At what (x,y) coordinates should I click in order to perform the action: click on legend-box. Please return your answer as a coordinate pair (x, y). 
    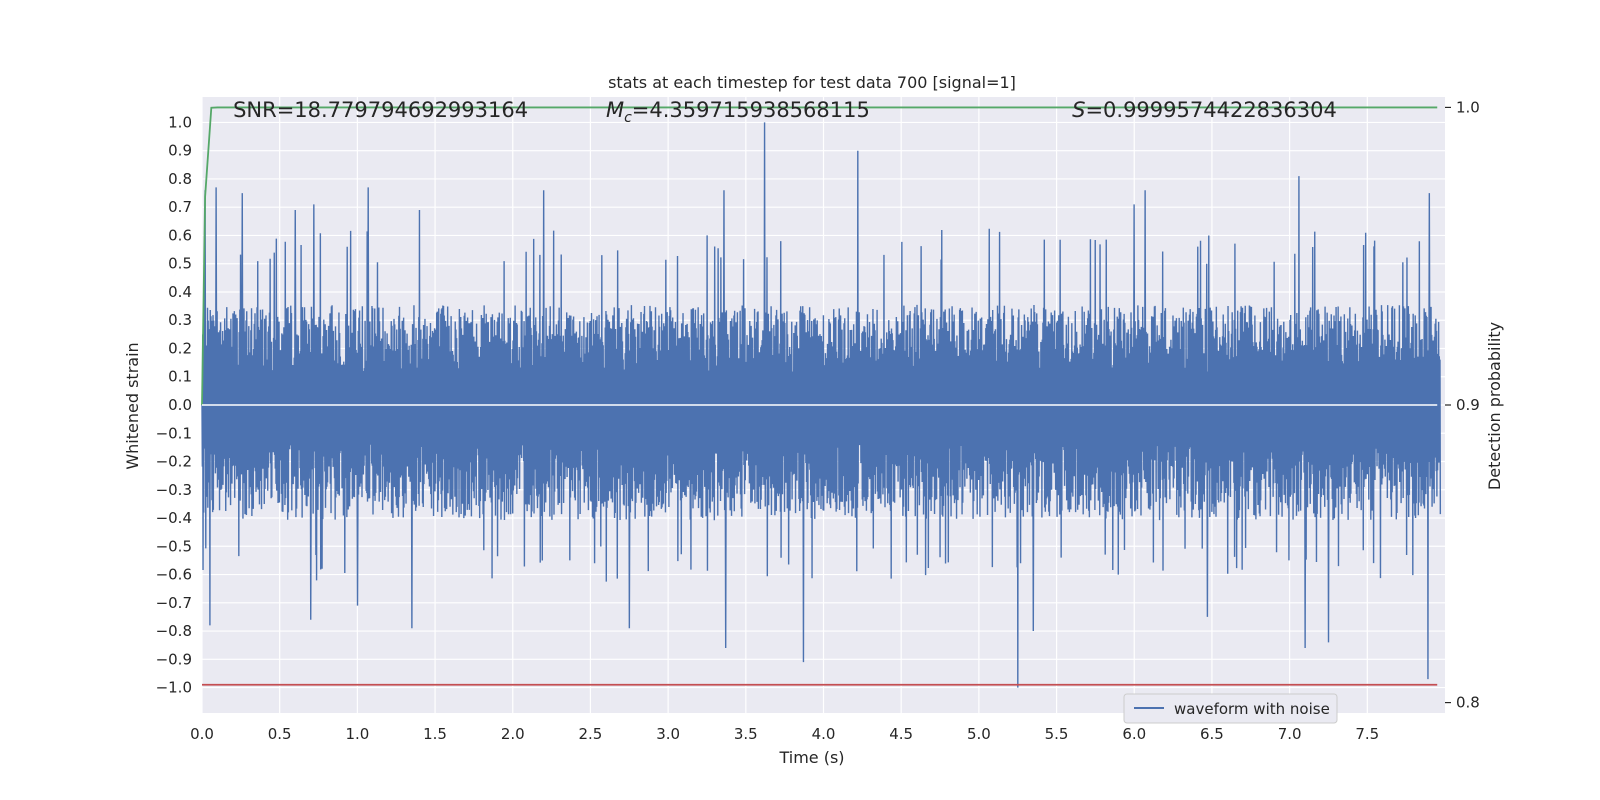
    Looking at the image, I should click on (1230, 708).